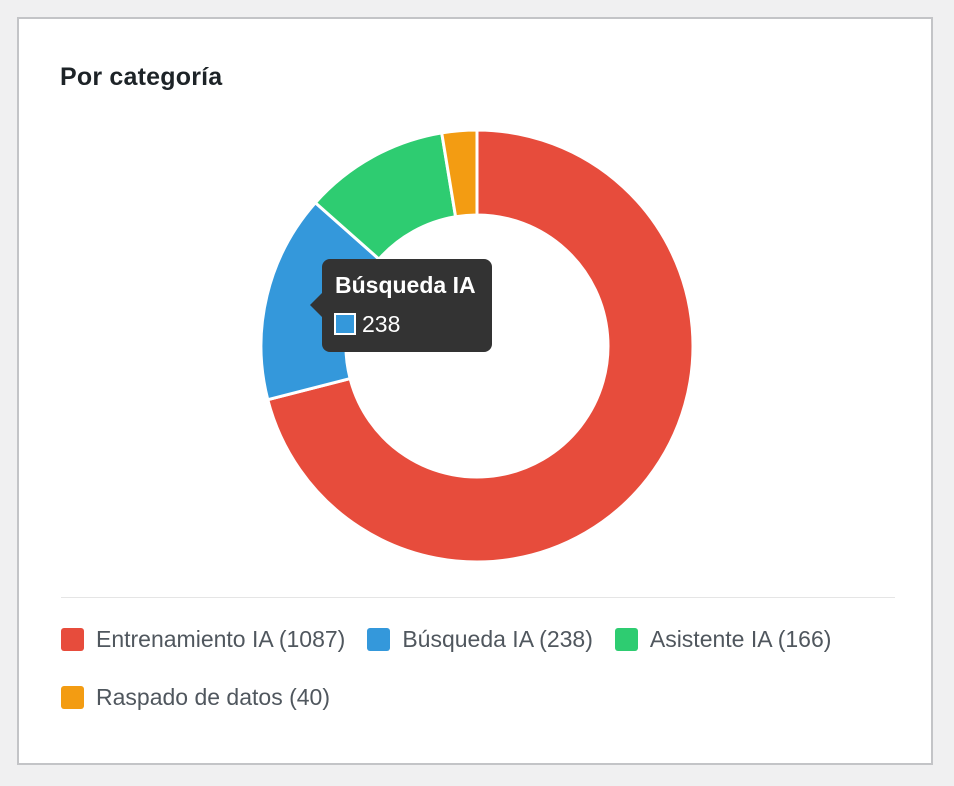  Describe the element at coordinates (213, 696) in the screenshot. I see `legend-label: Raspado de datos (40)` at that location.